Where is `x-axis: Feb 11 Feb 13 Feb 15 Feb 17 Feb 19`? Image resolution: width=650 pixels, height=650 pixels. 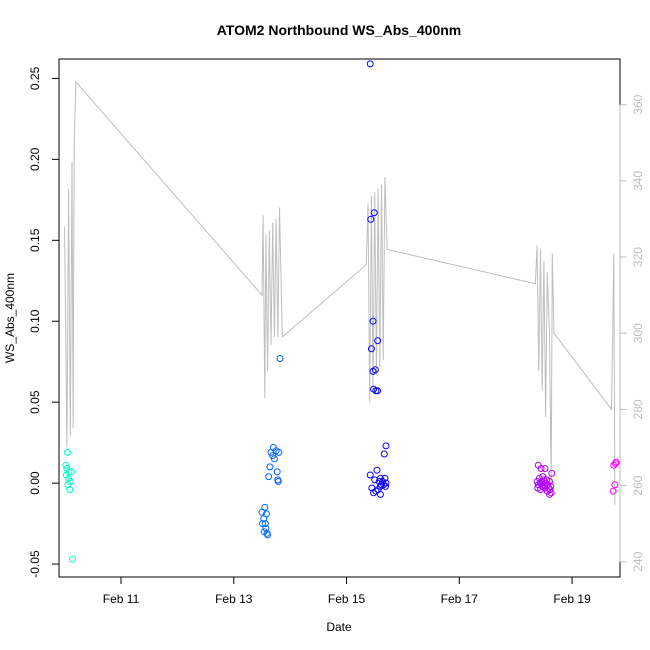
x-axis: Feb 11 Feb 13 Feb 15 Feb 17 Feb 19 is located at coordinates (347, 591).